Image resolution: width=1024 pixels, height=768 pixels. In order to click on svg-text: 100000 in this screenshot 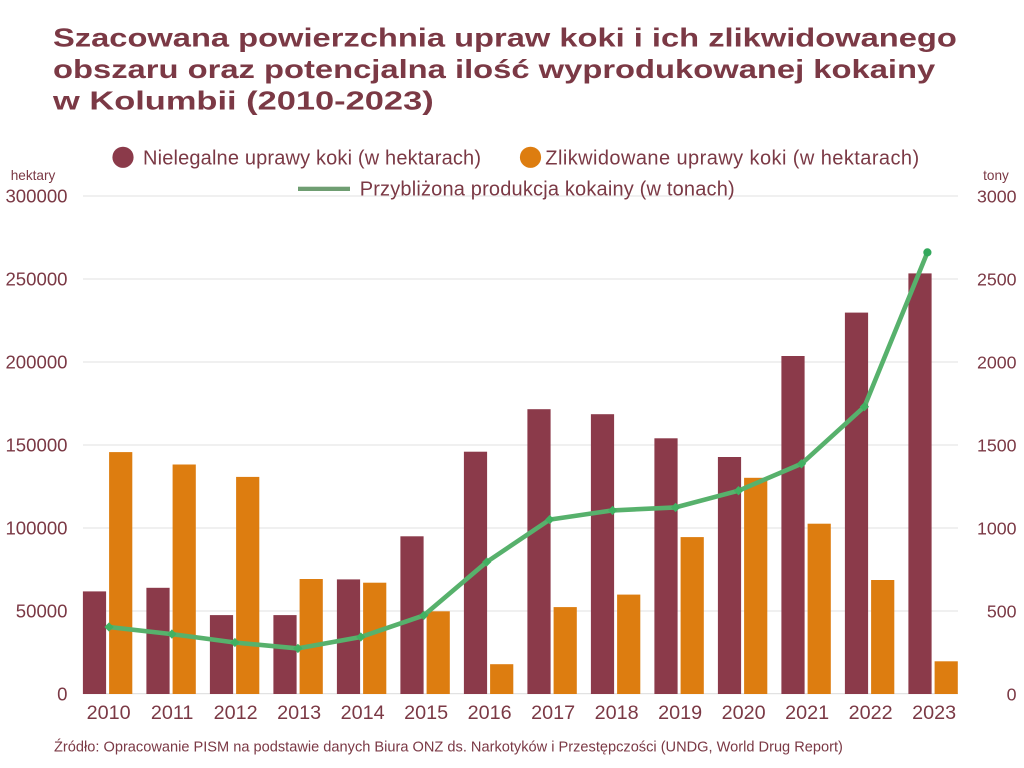, I will do `click(36, 528)`.